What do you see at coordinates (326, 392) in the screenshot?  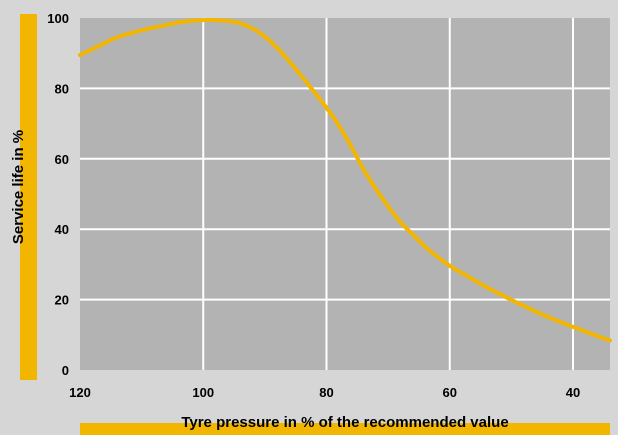 I see `x-tick-label: 80` at bounding box center [326, 392].